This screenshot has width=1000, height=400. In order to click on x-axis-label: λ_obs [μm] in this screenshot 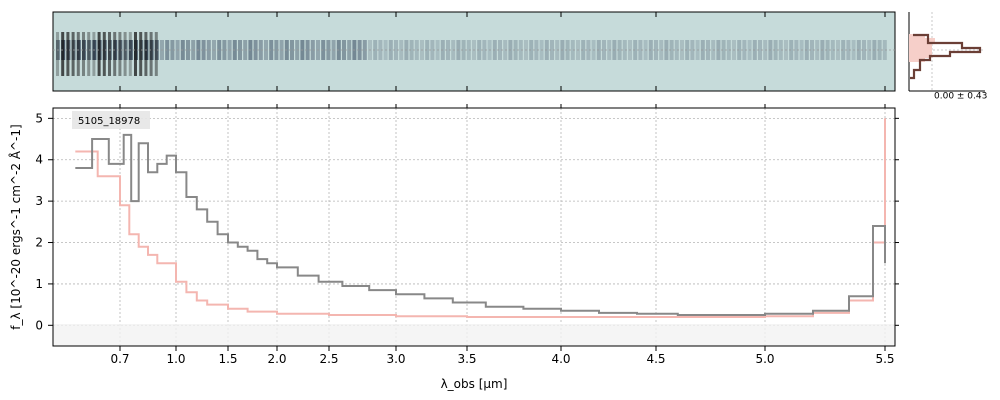, I will do `click(474, 384)`.